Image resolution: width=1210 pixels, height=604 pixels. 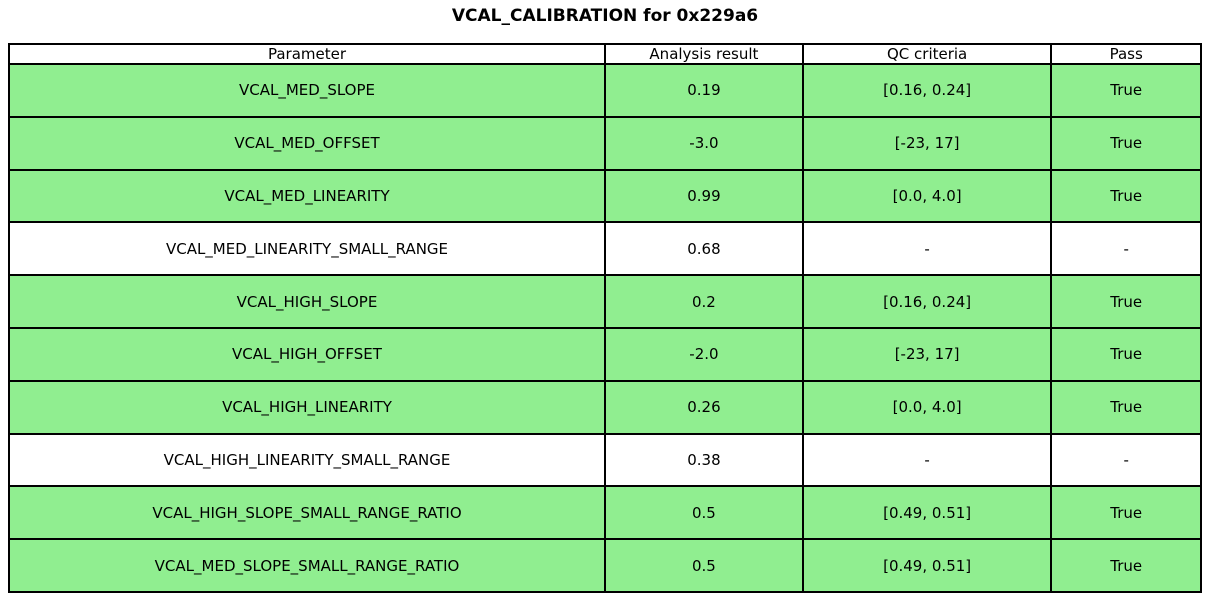 I want to click on column-header-parameter: Parameter, so click(x=307, y=54).